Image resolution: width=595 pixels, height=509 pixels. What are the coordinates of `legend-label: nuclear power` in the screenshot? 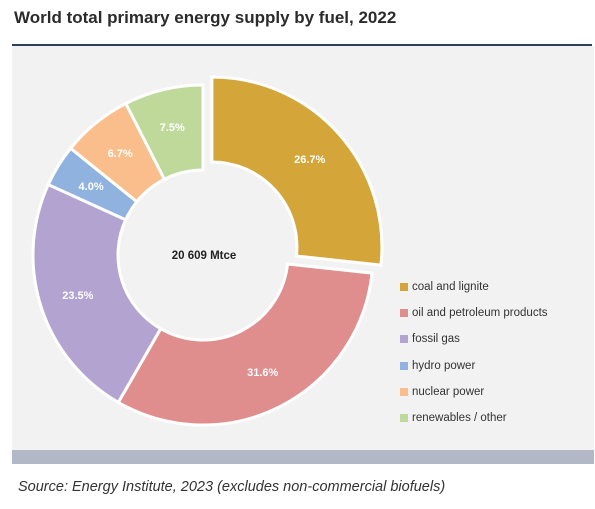 It's located at (448, 391).